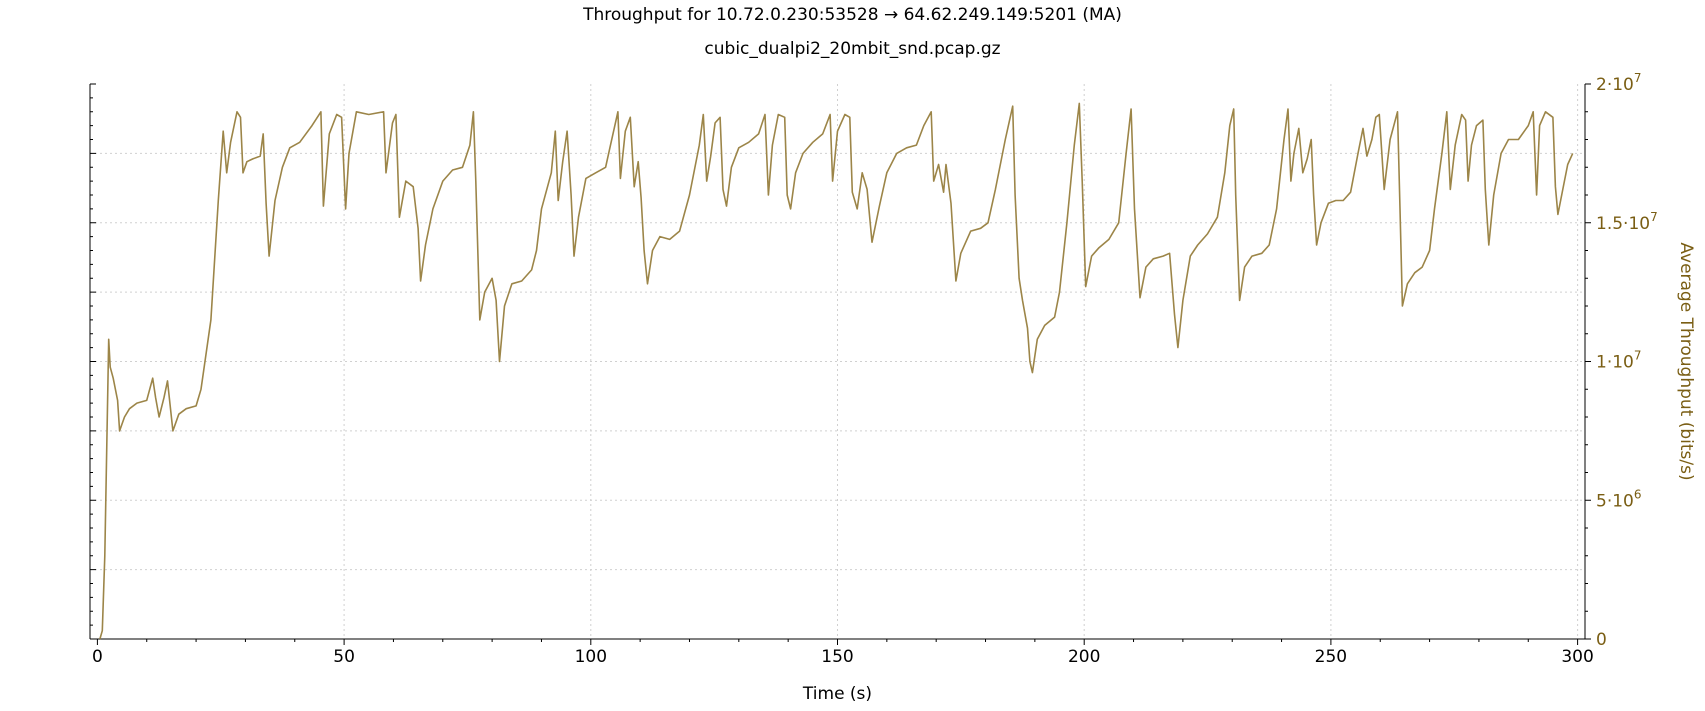 The height and width of the screenshot is (711, 1705). What do you see at coordinates (837, 694) in the screenshot?
I see `x-axis-label: Time (s)` at bounding box center [837, 694].